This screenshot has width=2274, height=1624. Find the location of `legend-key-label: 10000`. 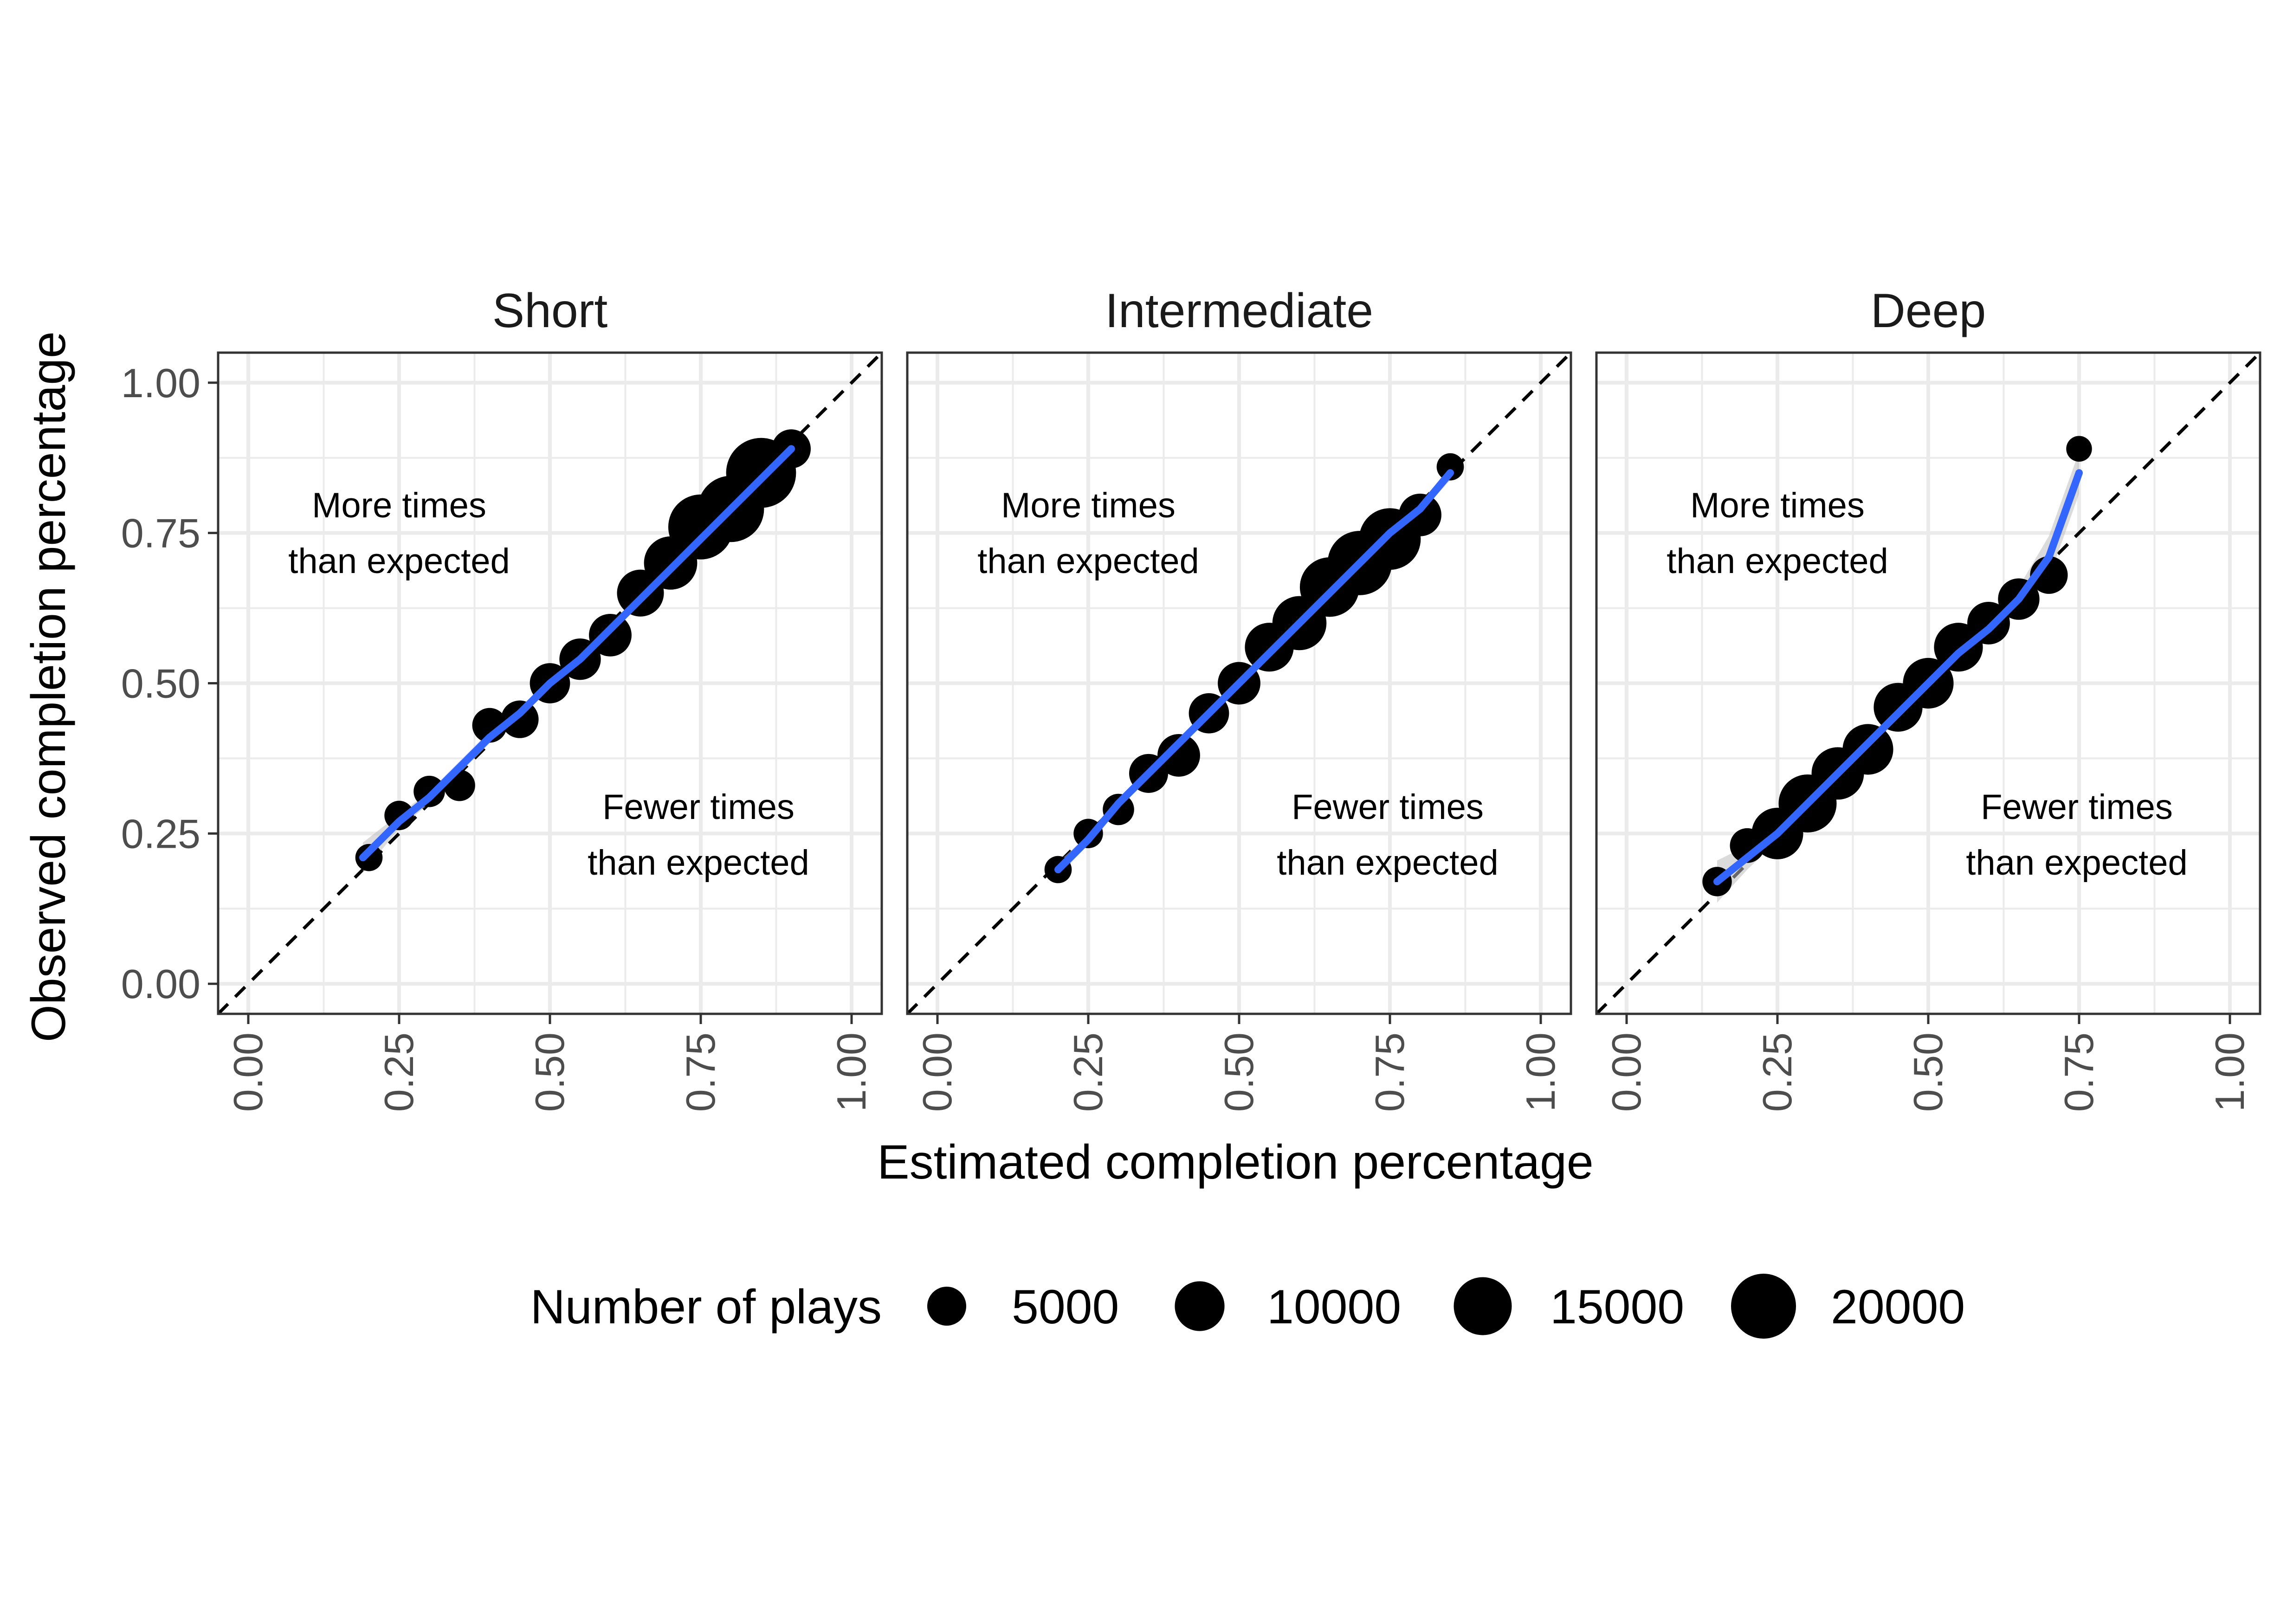

legend-key-label: 10000 is located at coordinates (1334, 1307).